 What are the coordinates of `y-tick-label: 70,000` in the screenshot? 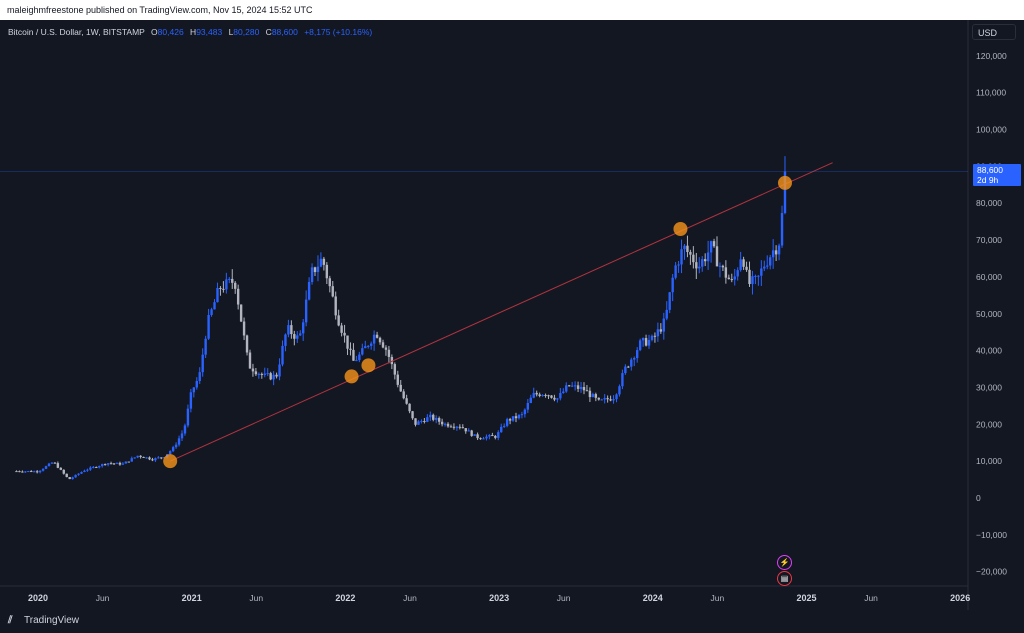 It's located at (989, 240).